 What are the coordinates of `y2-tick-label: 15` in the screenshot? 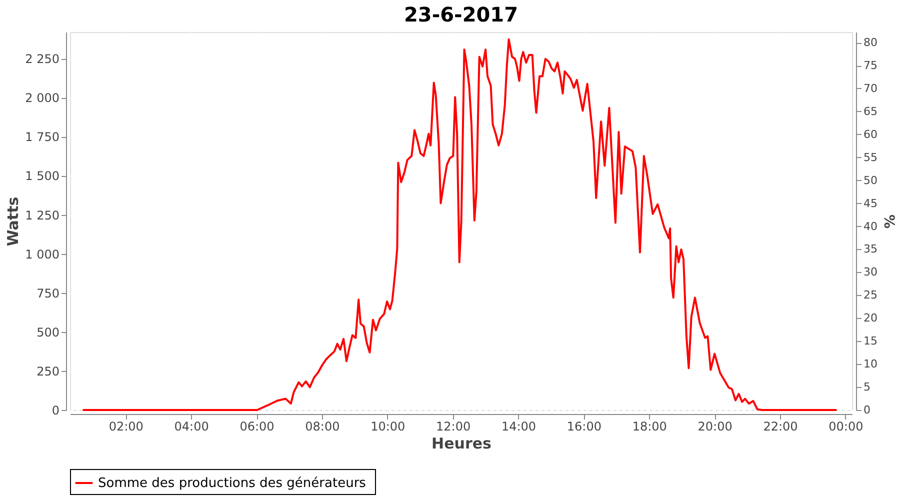 It's located at (871, 341).